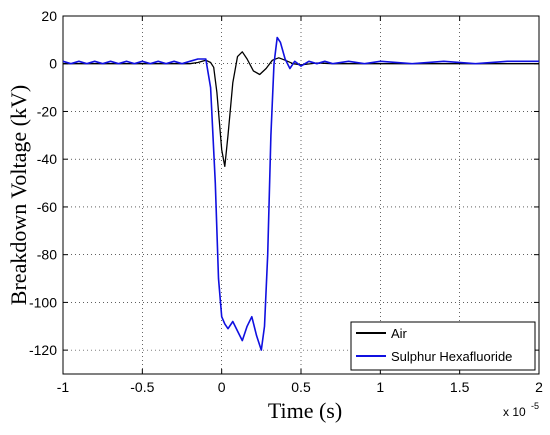 Image resolution: width=550 pixels, height=435 pixels. What do you see at coordinates (49, 16) in the screenshot?
I see `y-tick-label: 20` at bounding box center [49, 16].